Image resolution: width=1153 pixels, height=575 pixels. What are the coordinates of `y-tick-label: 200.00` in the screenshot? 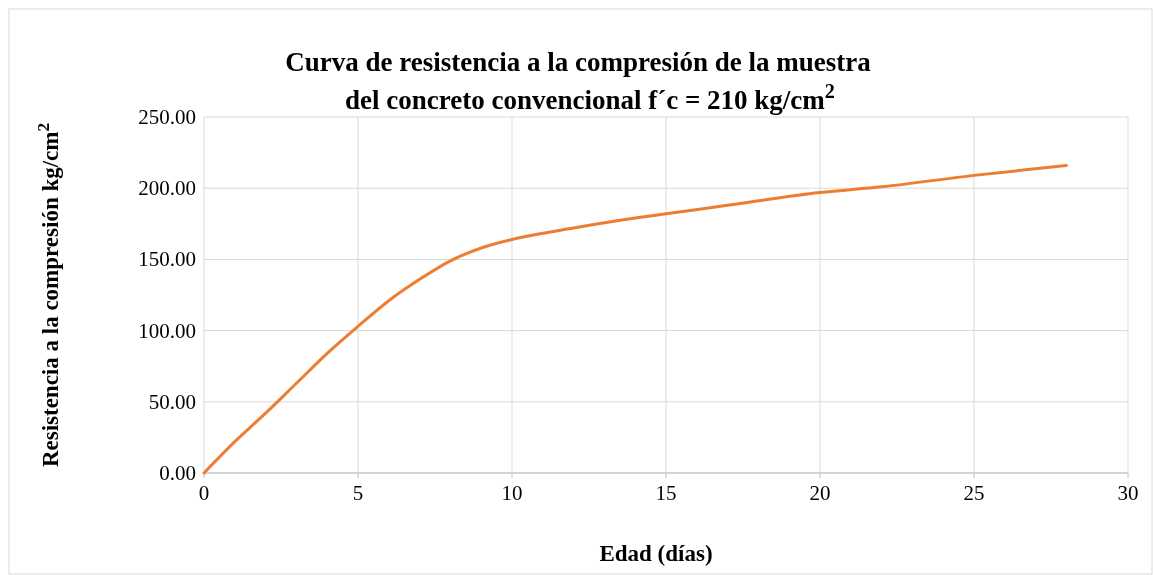 It's located at (167, 188).